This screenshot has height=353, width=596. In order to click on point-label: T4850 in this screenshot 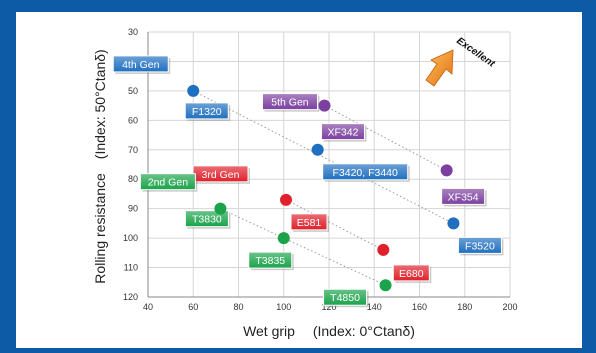, I will do `click(345, 298)`.